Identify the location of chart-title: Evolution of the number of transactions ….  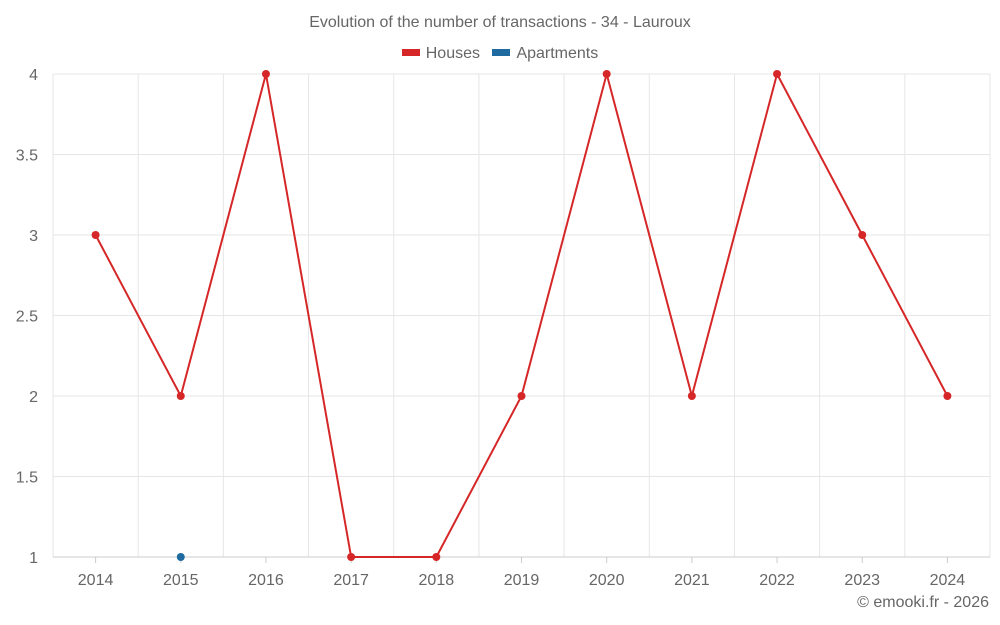
(500, 22).